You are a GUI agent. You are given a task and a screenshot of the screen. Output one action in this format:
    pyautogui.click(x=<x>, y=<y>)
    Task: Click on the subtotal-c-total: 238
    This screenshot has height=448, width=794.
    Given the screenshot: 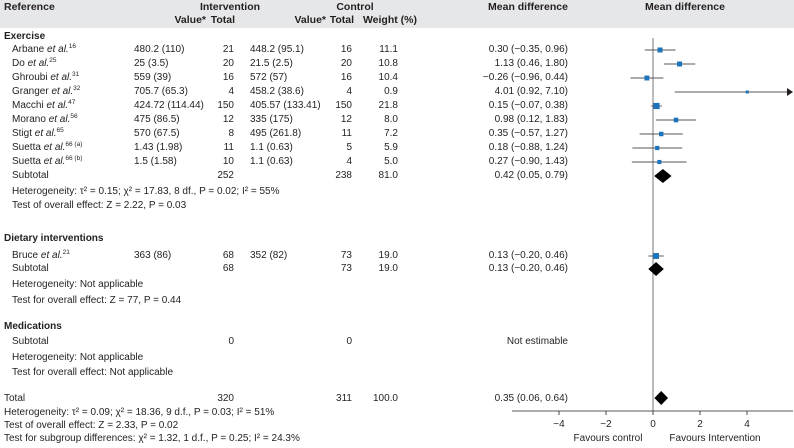 What is the action you would take?
    pyautogui.click(x=343, y=175)
    